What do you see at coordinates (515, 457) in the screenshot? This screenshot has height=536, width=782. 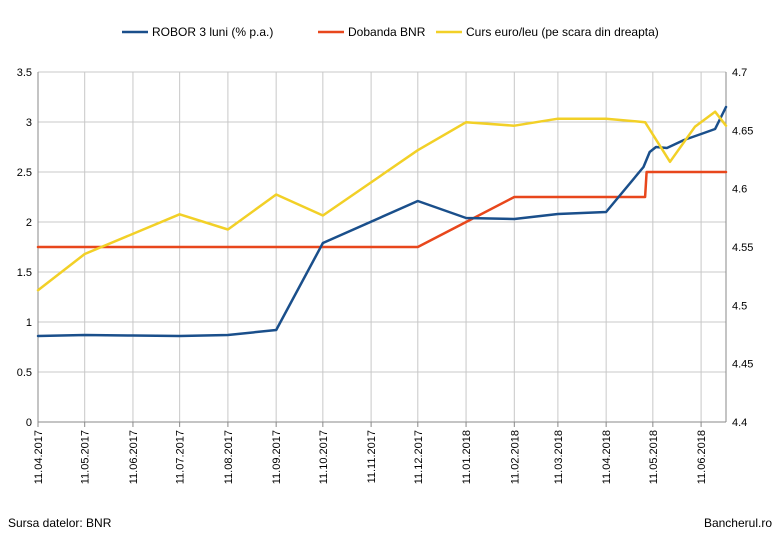 I see `x-tick-label: 11.02.2018` at bounding box center [515, 457].